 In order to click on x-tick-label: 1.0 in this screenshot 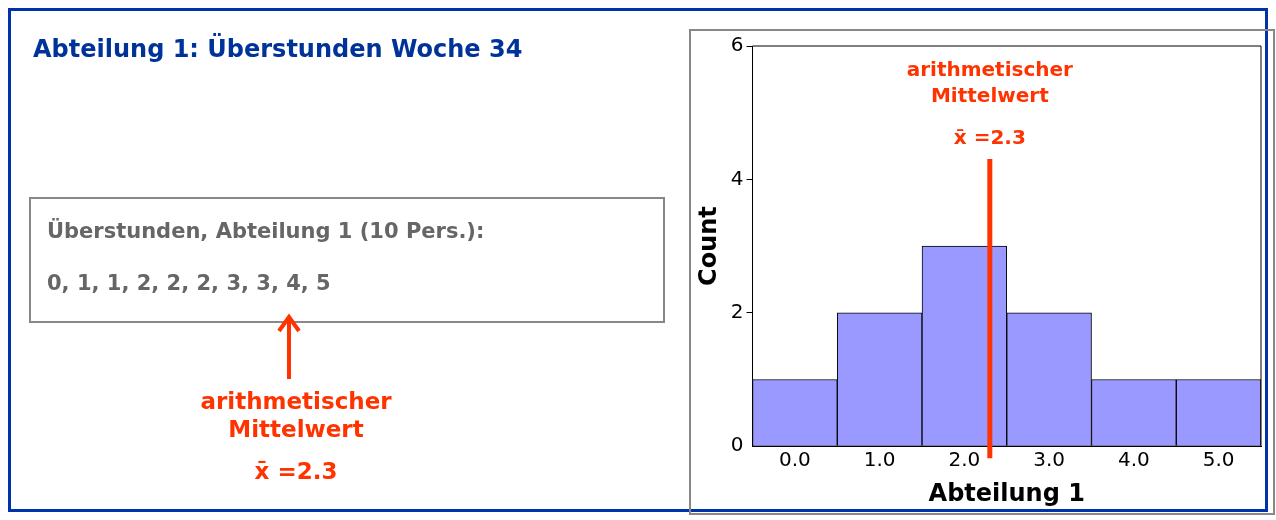, I will do `click(879, 459)`.